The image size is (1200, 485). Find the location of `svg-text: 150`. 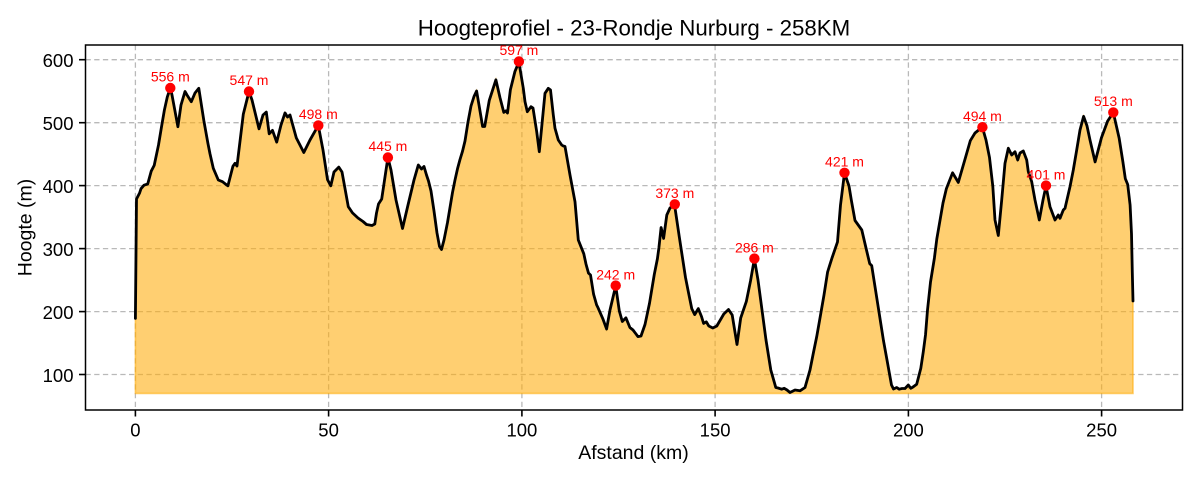

svg-text: 150 is located at coordinates (715, 429).